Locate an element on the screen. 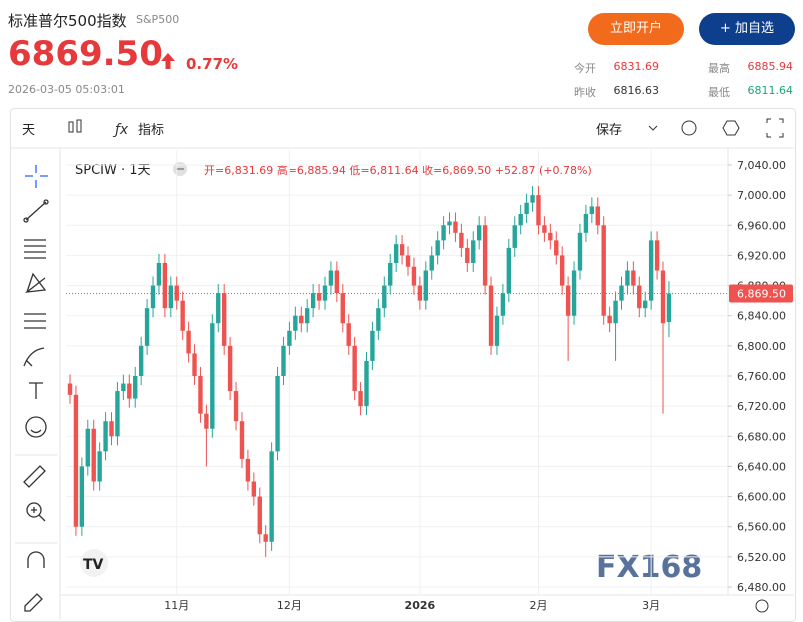  tv-logo: TV is located at coordinates (94, 563).